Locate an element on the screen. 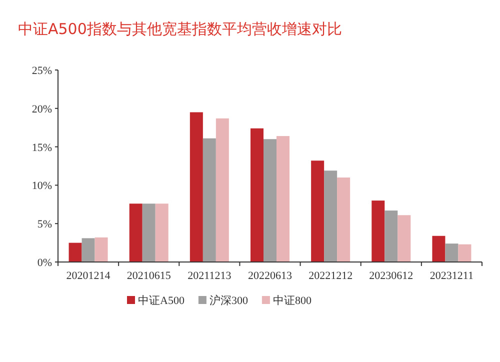 The height and width of the screenshot is (362, 500). y-tick-label: 15% is located at coordinates (42, 148).